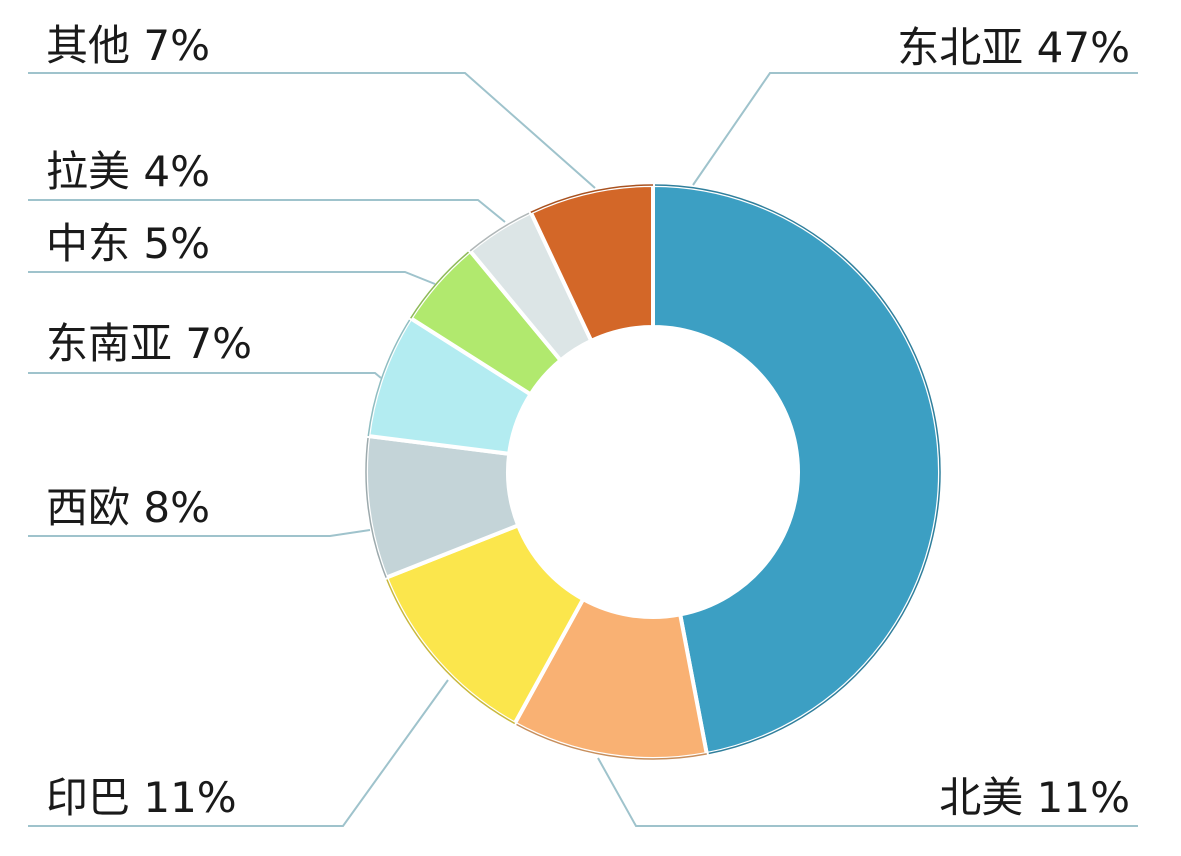 This screenshot has width=1181, height=856. I want to click on data-label-3: 西欧 8%, so click(128, 507).